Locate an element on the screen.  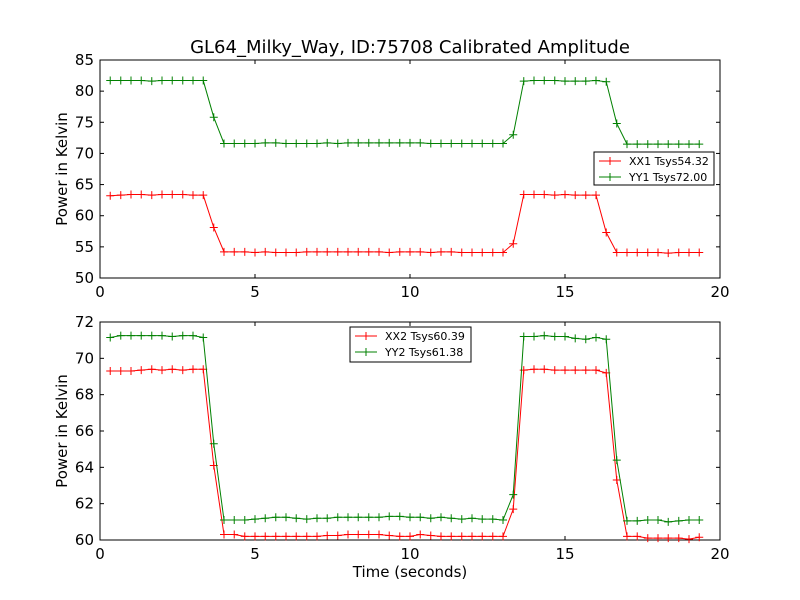
legend-entry: YY1 Tsys72.00 is located at coordinates (653, 177).